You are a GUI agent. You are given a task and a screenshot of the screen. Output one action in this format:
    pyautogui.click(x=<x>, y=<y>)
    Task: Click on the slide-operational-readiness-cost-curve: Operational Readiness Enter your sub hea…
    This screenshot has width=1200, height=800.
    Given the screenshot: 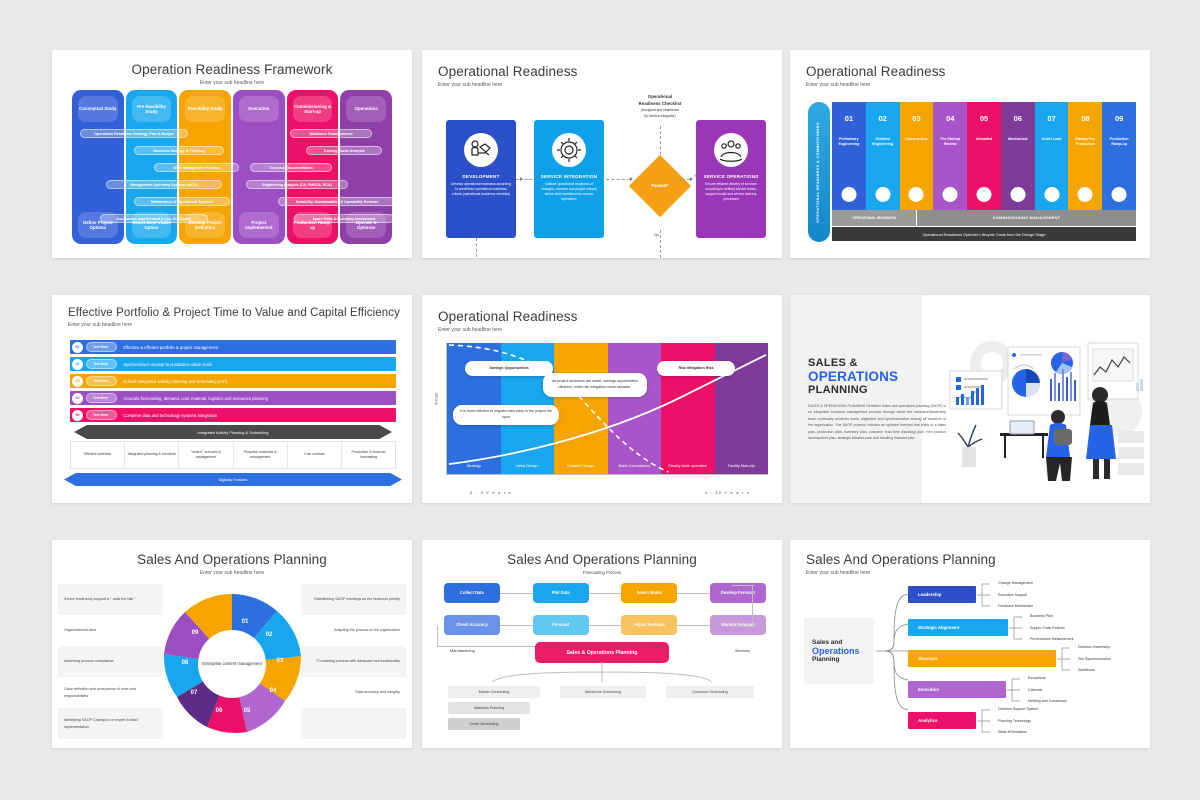 What is the action you would take?
    pyautogui.click(x=602, y=399)
    